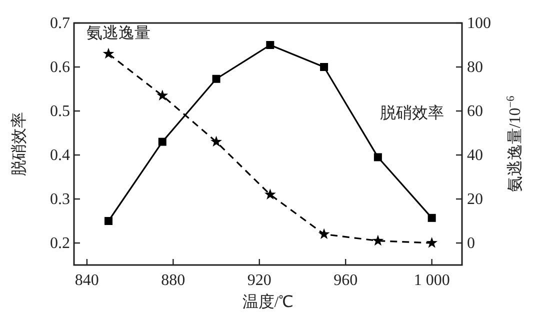 The width and height of the screenshot is (537, 322). I want to click on x-axis-title: 温度/℃, so click(268, 302).